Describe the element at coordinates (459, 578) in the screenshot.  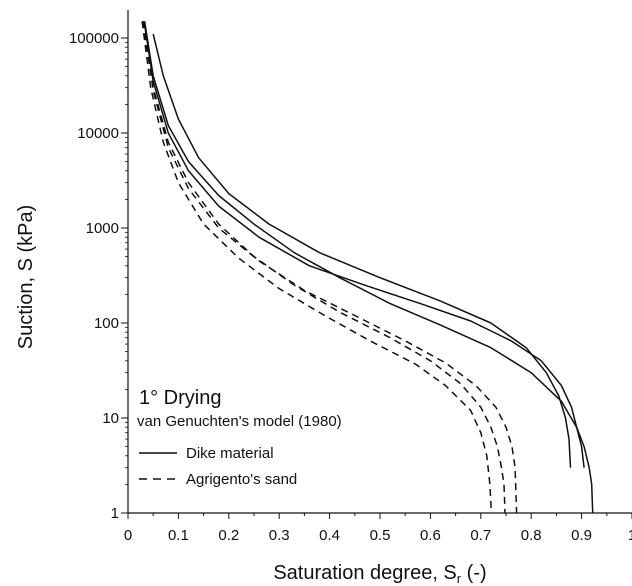
I see `x-axis-title-subscript: r` at that location.